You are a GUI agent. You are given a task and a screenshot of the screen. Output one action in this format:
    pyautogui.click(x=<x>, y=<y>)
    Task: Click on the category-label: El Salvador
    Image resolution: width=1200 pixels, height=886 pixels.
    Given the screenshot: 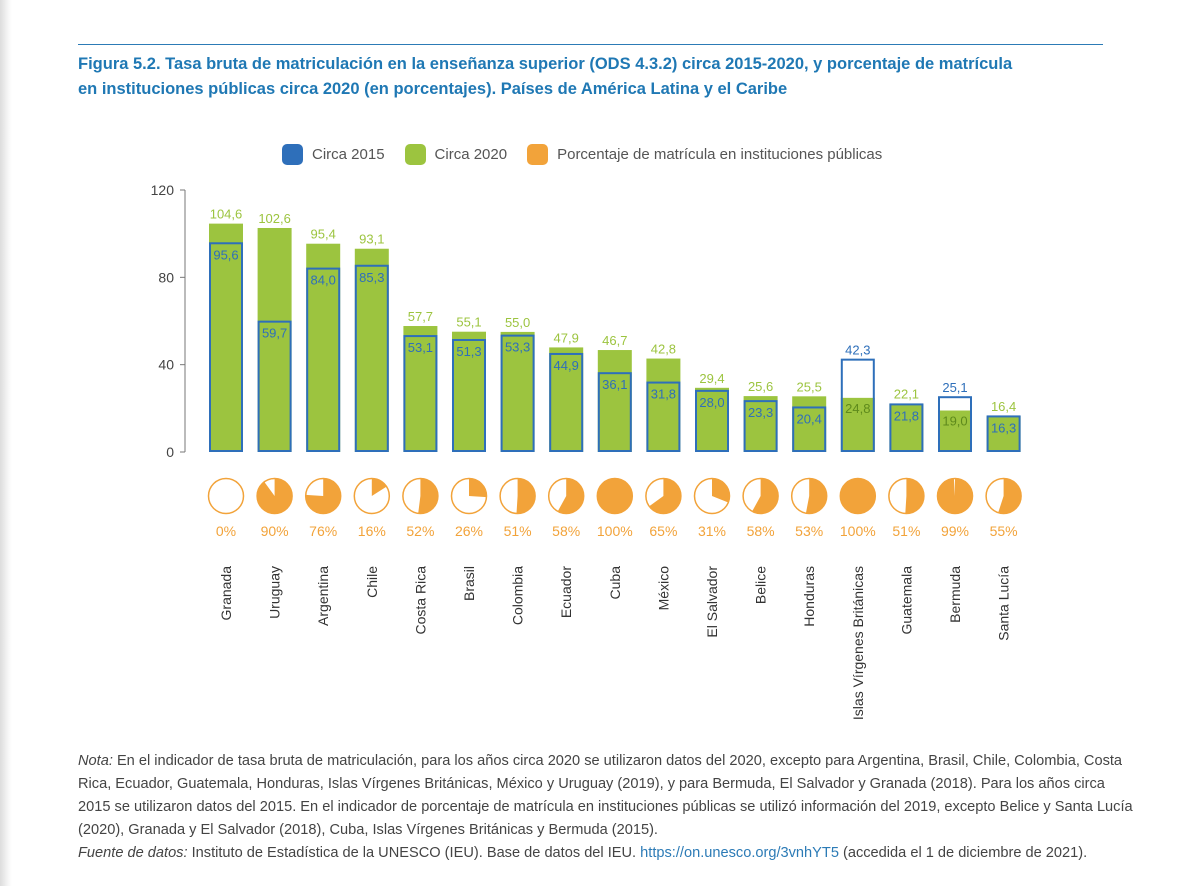 What is the action you would take?
    pyautogui.click(x=712, y=602)
    